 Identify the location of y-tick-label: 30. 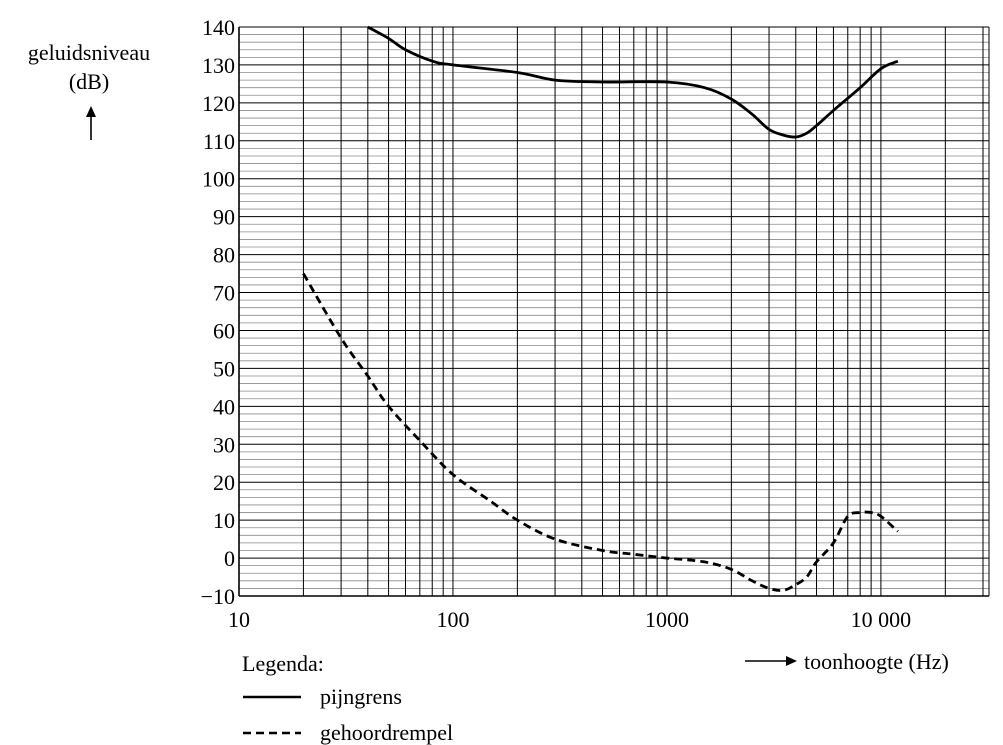
(224, 444).